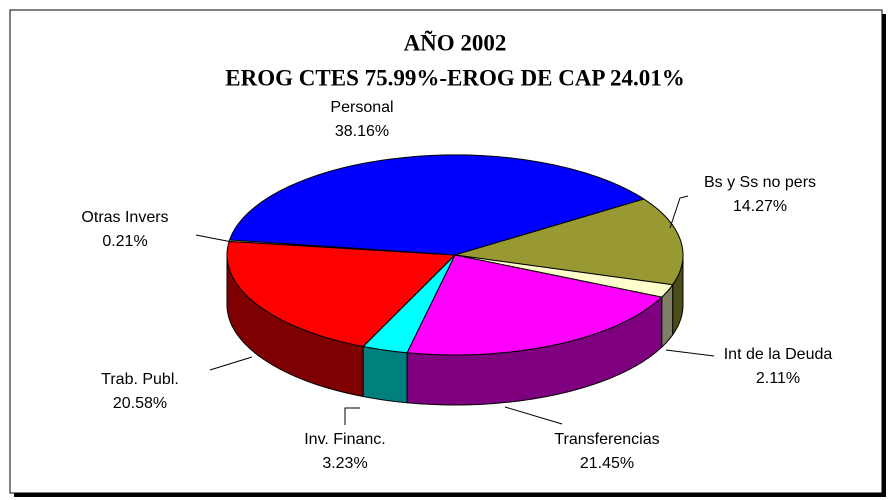  Describe the element at coordinates (345, 439) in the screenshot. I see `slice-label: Inv. Financ.` at that location.